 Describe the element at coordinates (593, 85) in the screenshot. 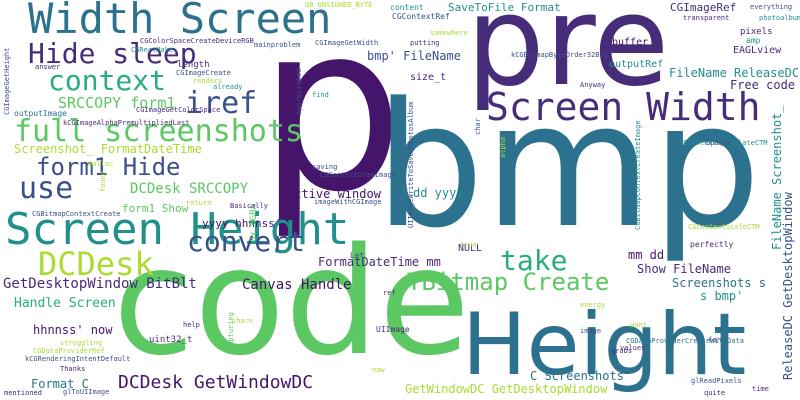

I see `cloud-word: Anyway` at that location.